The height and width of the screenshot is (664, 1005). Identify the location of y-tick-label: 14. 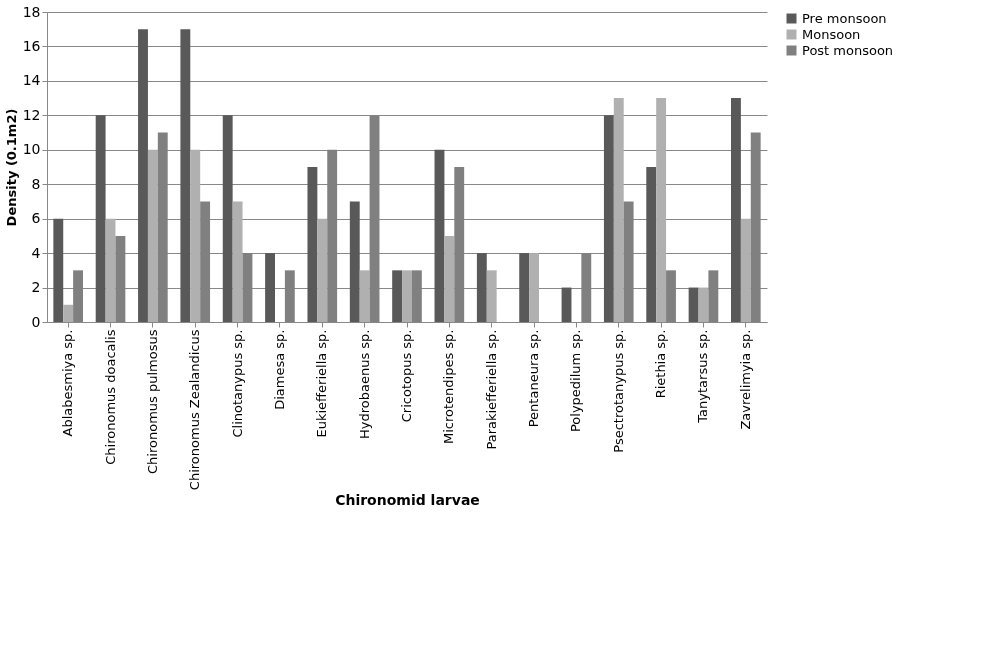
(31, 80).